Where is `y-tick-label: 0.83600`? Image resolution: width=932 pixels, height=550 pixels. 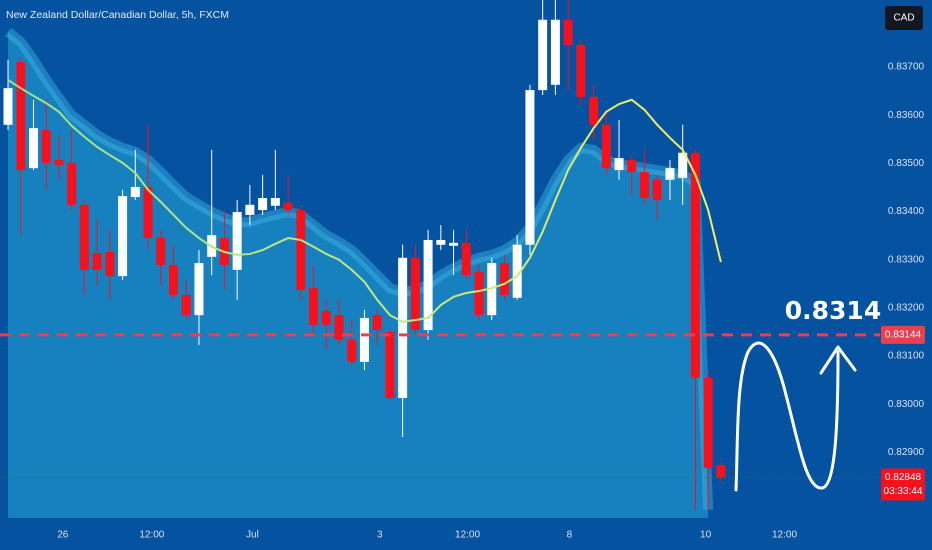
y-tick-label: 0.83600 is located at coordinates (906, 115).